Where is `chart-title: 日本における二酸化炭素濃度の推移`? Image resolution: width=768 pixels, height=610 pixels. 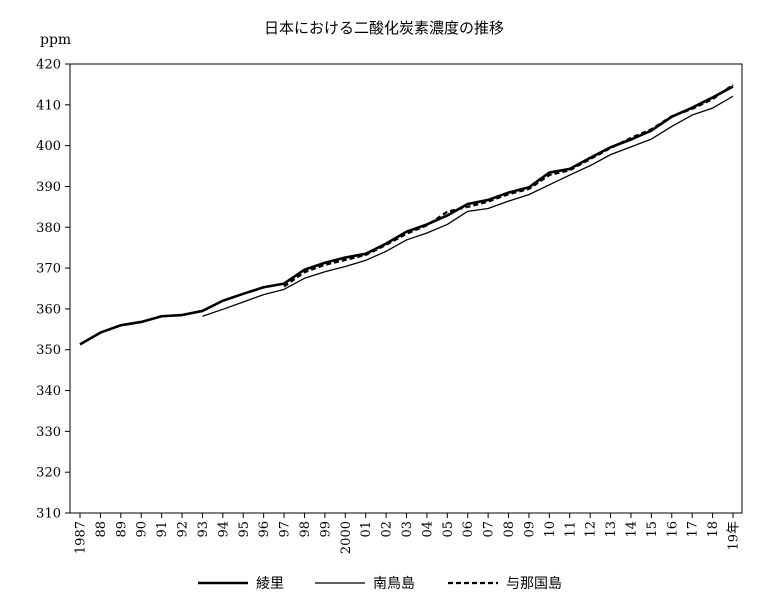
chart-title: 日本における二酸化炭素濃度の推移 is located at coordinates (384, 28).